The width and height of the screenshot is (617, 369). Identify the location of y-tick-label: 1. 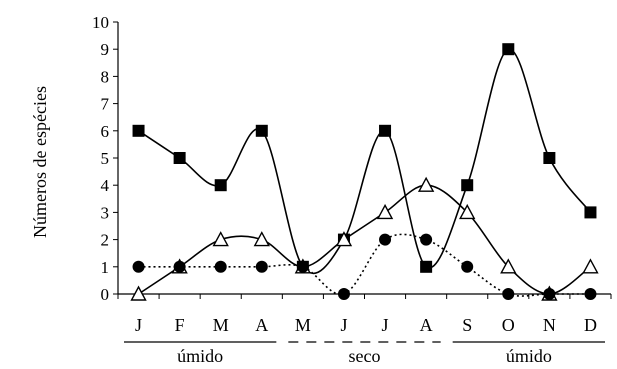
(105, 267).